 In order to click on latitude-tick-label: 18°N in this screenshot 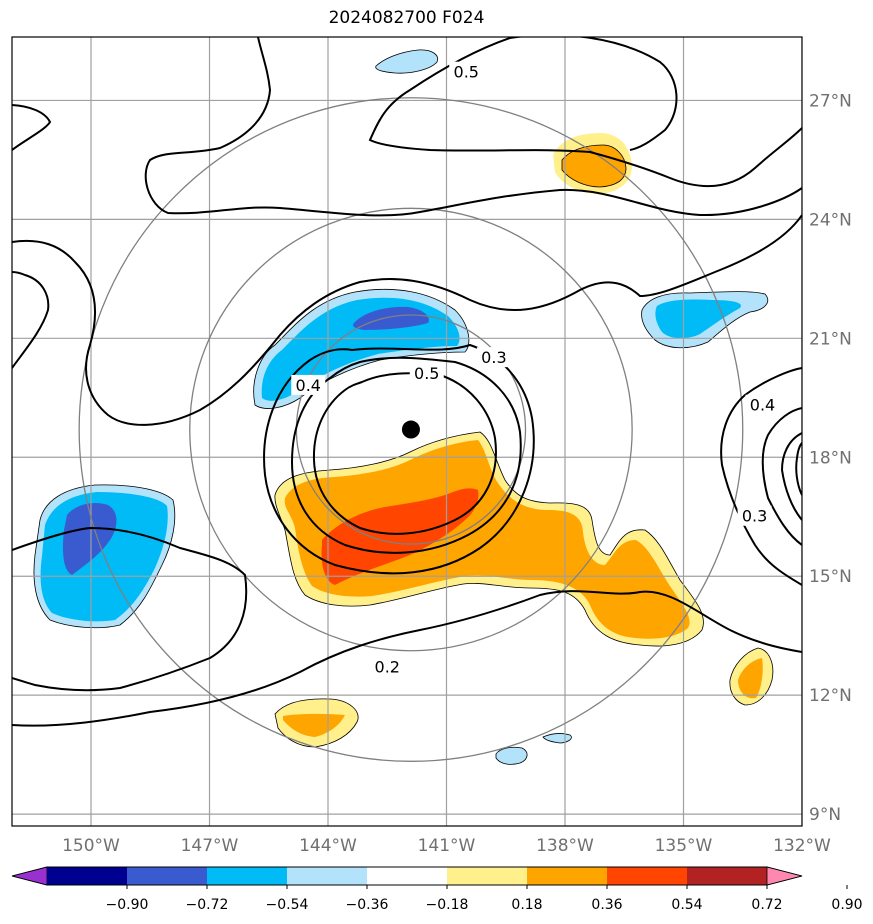, I will do `click(830, 458)`.